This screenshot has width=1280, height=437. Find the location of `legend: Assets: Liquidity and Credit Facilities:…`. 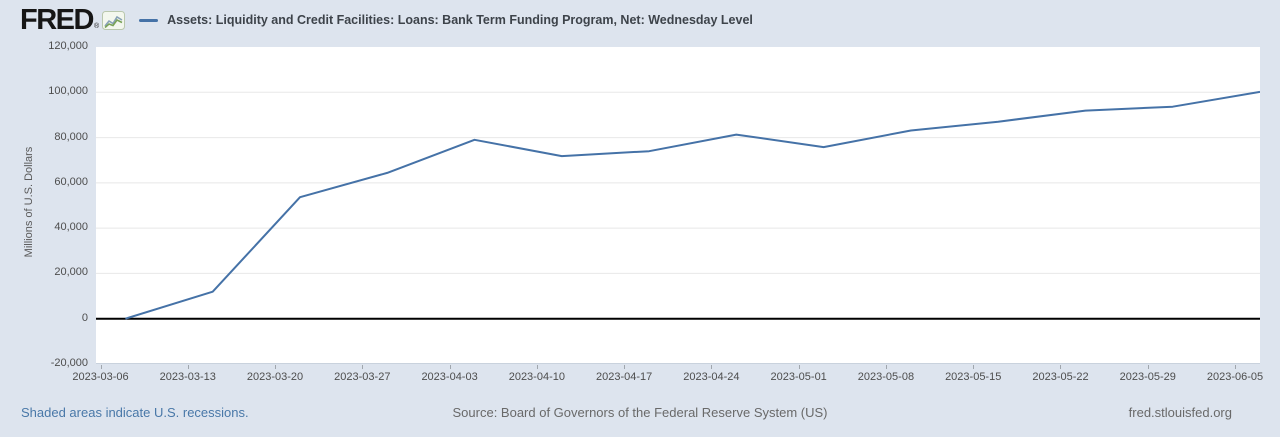

legend: Assets: Liquidity and Credit Facilities:… is located at coordinates (446, 20).